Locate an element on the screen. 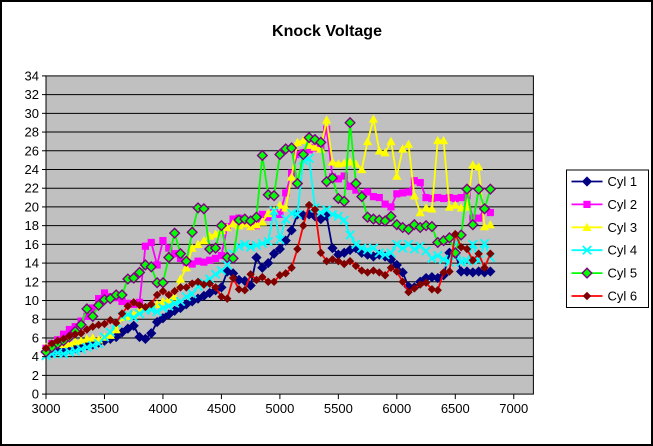 This screenshot has height=446, width=653. legend-box is located at coordinates (607, 238).